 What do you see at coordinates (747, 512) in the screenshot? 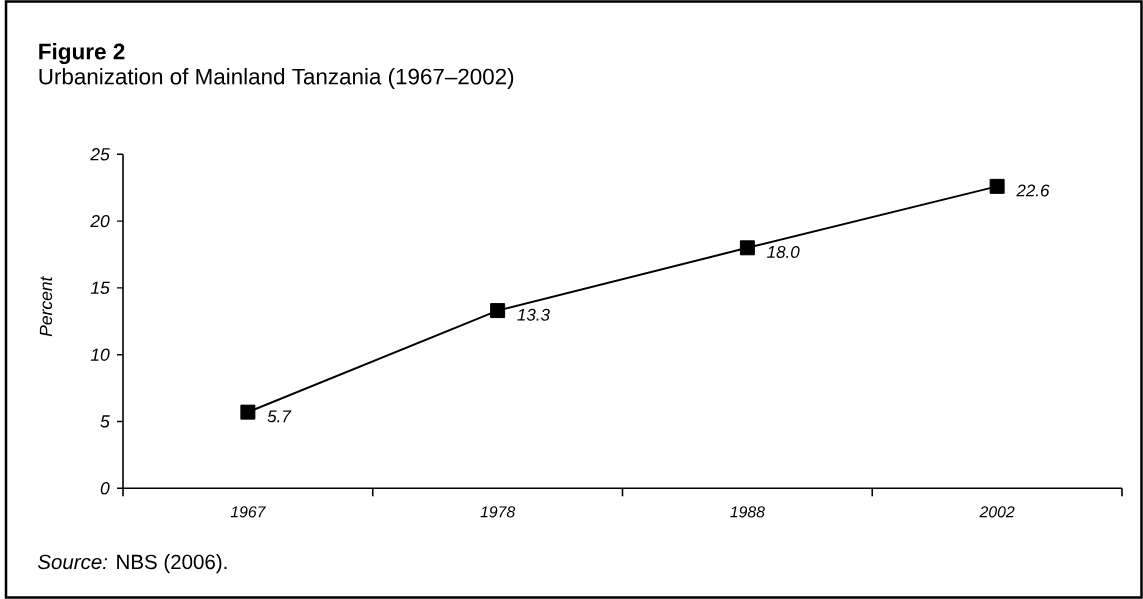
I see `x-tick-label: 1988` at bounding box center [747, 512].